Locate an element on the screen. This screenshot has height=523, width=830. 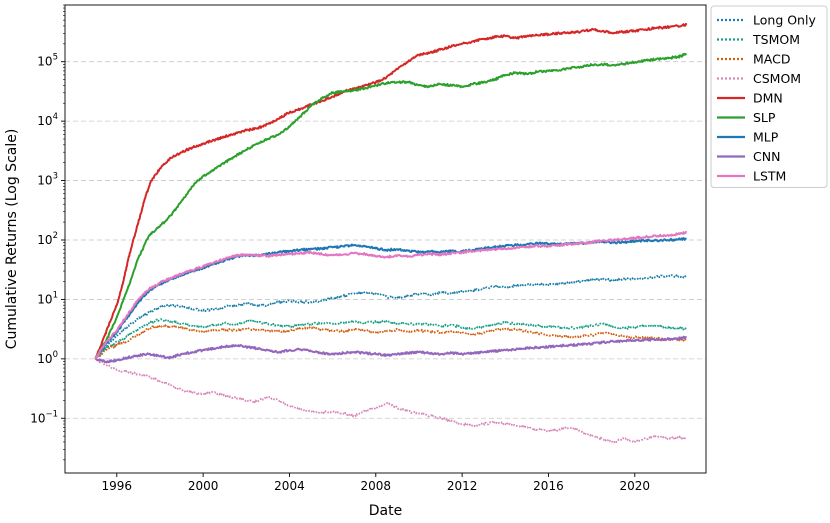
legend-label: TSMOM is located at coordinates (776, 39).